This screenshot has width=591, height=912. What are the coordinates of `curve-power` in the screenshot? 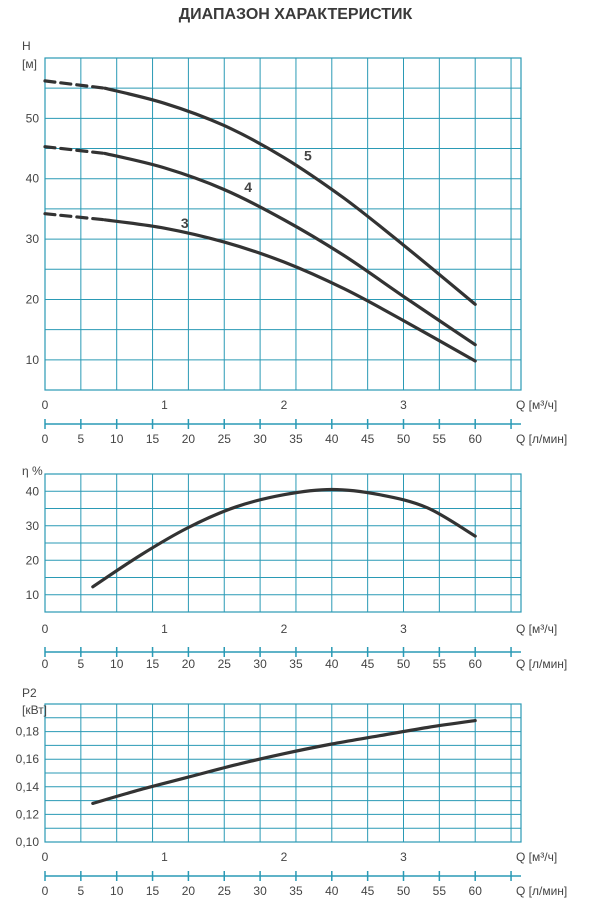 It's located at (284, 762).